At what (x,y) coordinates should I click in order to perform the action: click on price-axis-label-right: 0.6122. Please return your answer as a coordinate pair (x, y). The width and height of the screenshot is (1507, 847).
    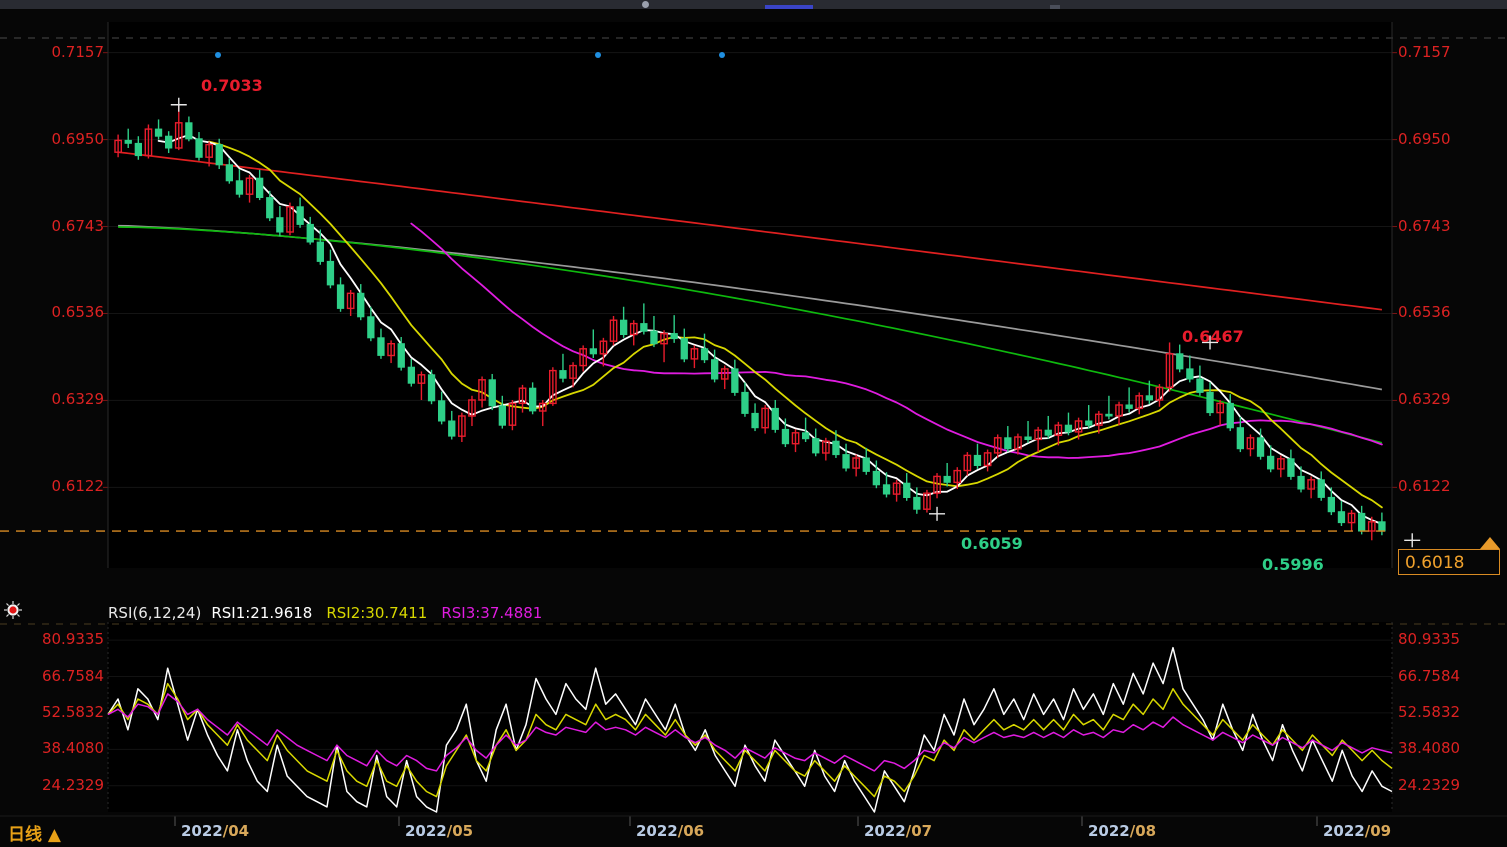
    Looking at the image, I should click on (1424, 486).